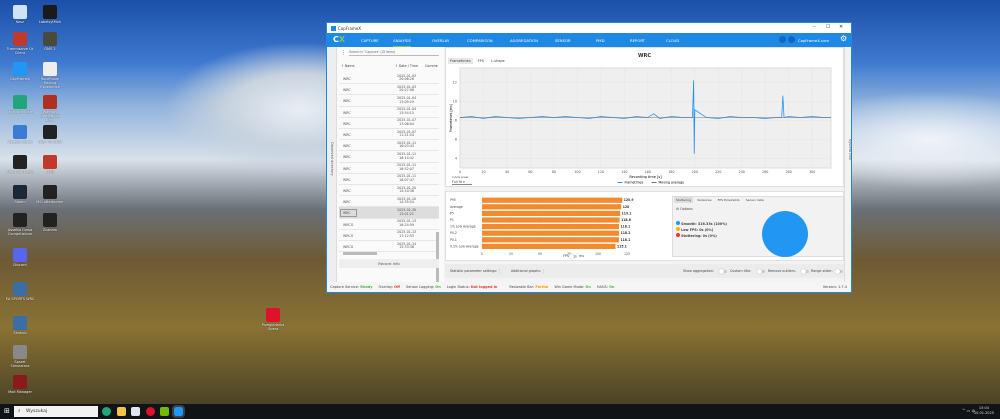  I want to click on record-row: WRC 2025-01-07 11:21:54, so click(389, 135).